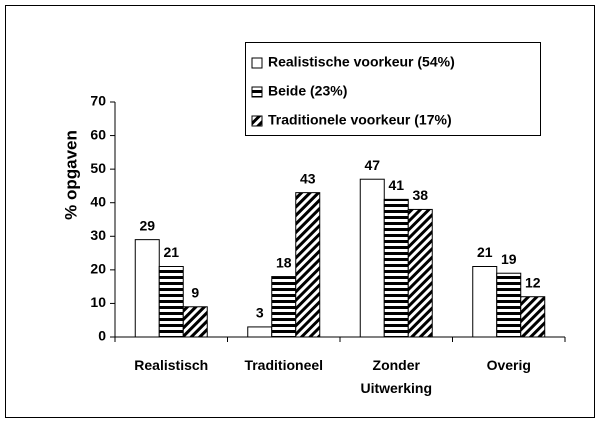  I want to click on legend-label: Beide (23%), so click(307, 91).